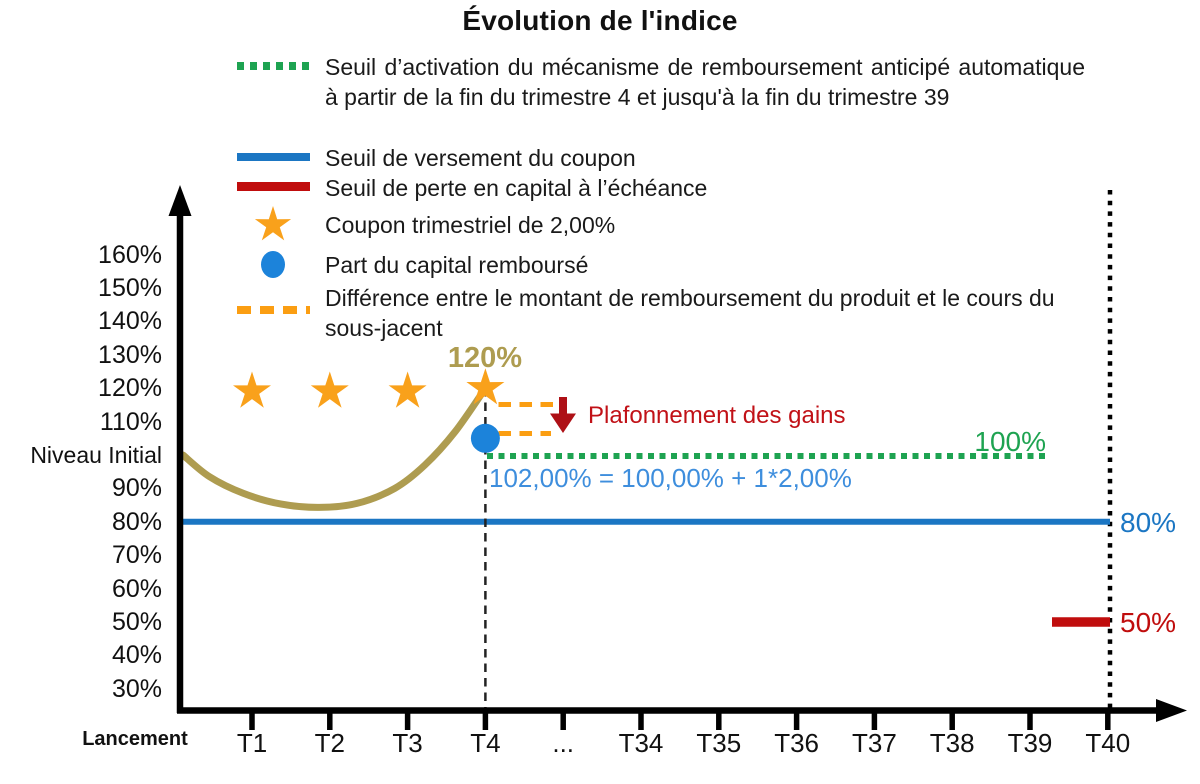 The height and width of the screenshot is (784, 1200). I want to click on y-tick-label: 30%, so click(136, 688).